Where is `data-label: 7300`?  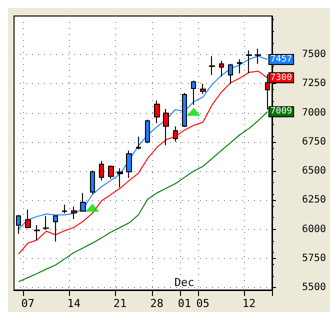
data-label: 7300 is located at coordinates (281, 77).